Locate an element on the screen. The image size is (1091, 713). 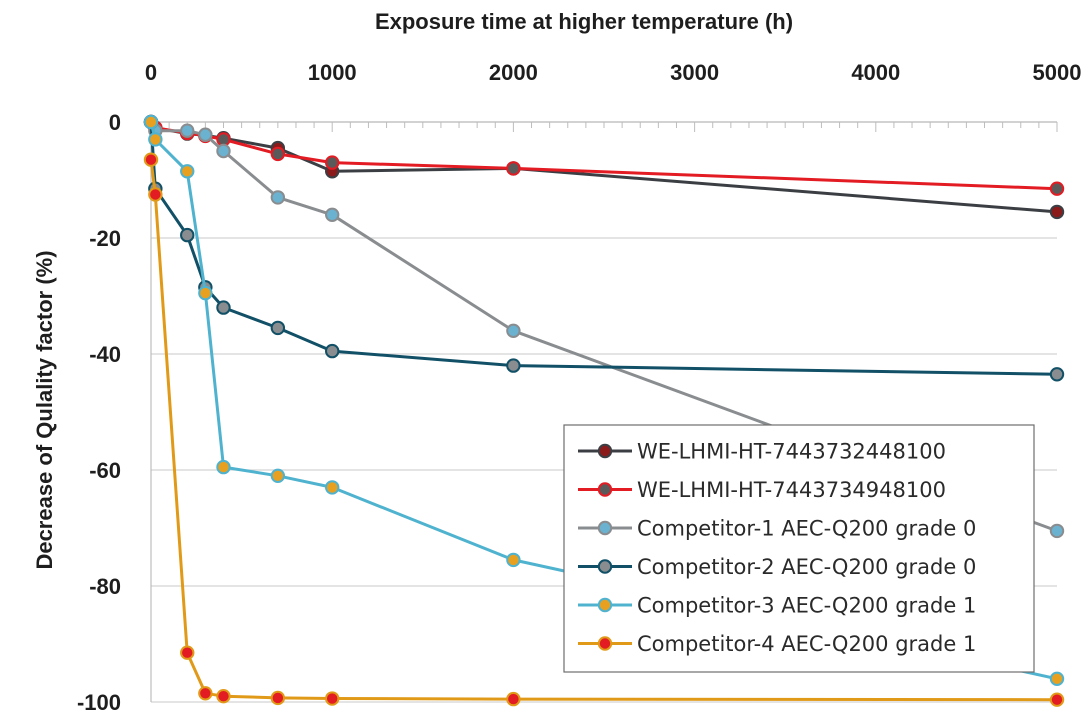
x-tick-label: 0 is located at coordinates (151, 72).